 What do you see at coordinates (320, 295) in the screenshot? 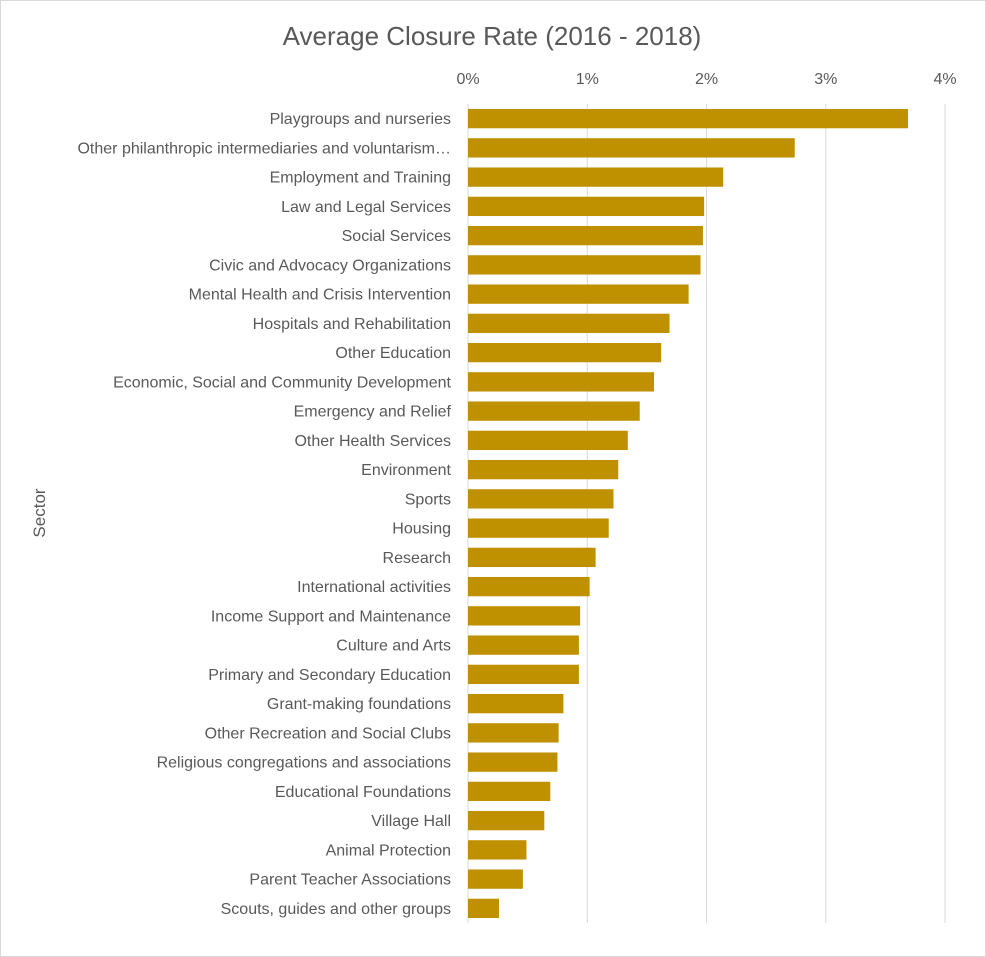
I see `category-label: Mental Health and Crisis Intervention` at bounding box center [320, 295].